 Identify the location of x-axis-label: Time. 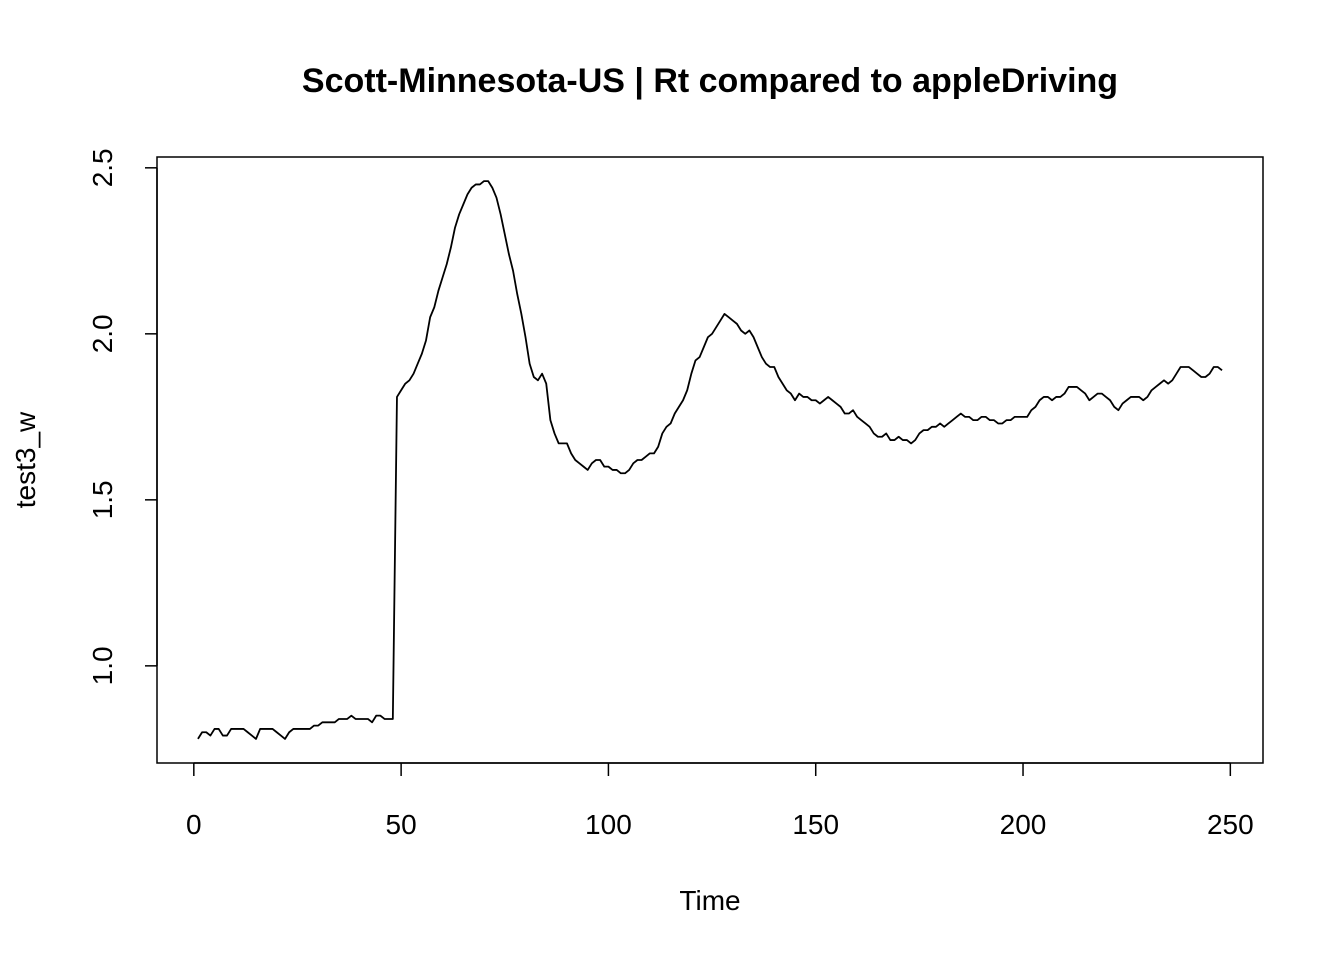
(709, 900).